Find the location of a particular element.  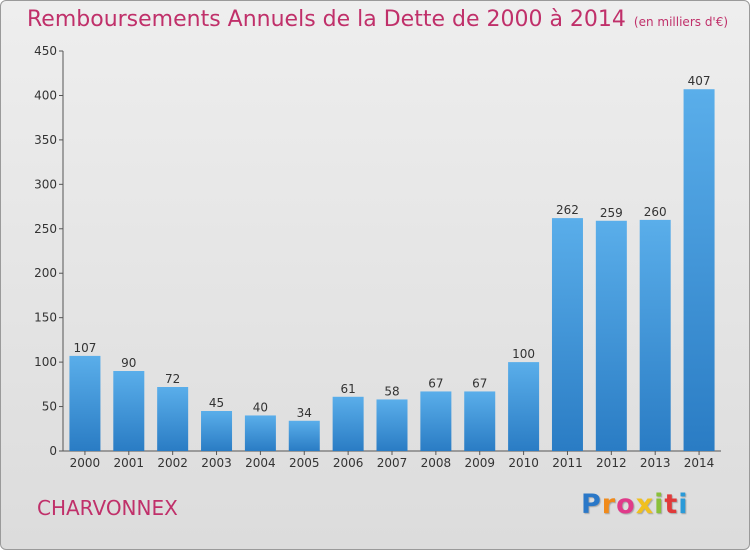

data-label: 262 is located at coordinates (567, 210).